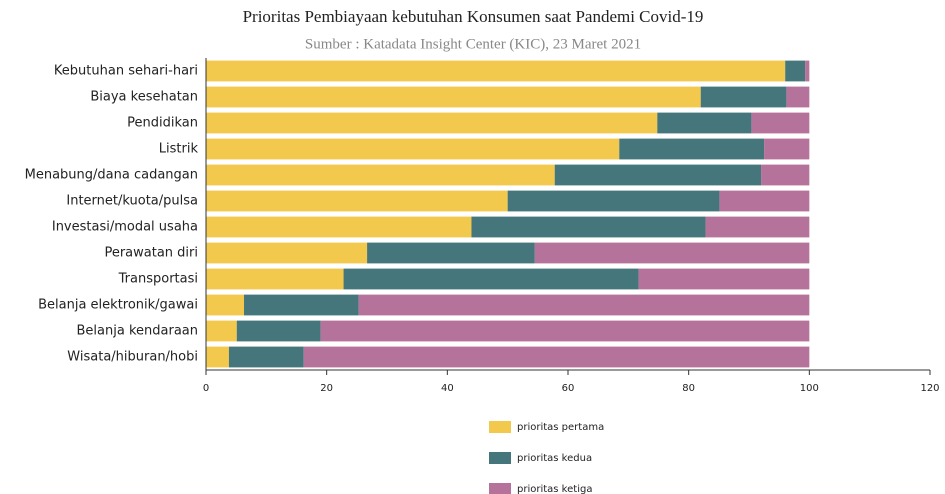 Image resolution: width=945 pixels, height=494 pixels. Describe the element at coordinates (132, 201) in the screenshot. I see `y-tick-label: Internet/kuota/pulsa` at that location.